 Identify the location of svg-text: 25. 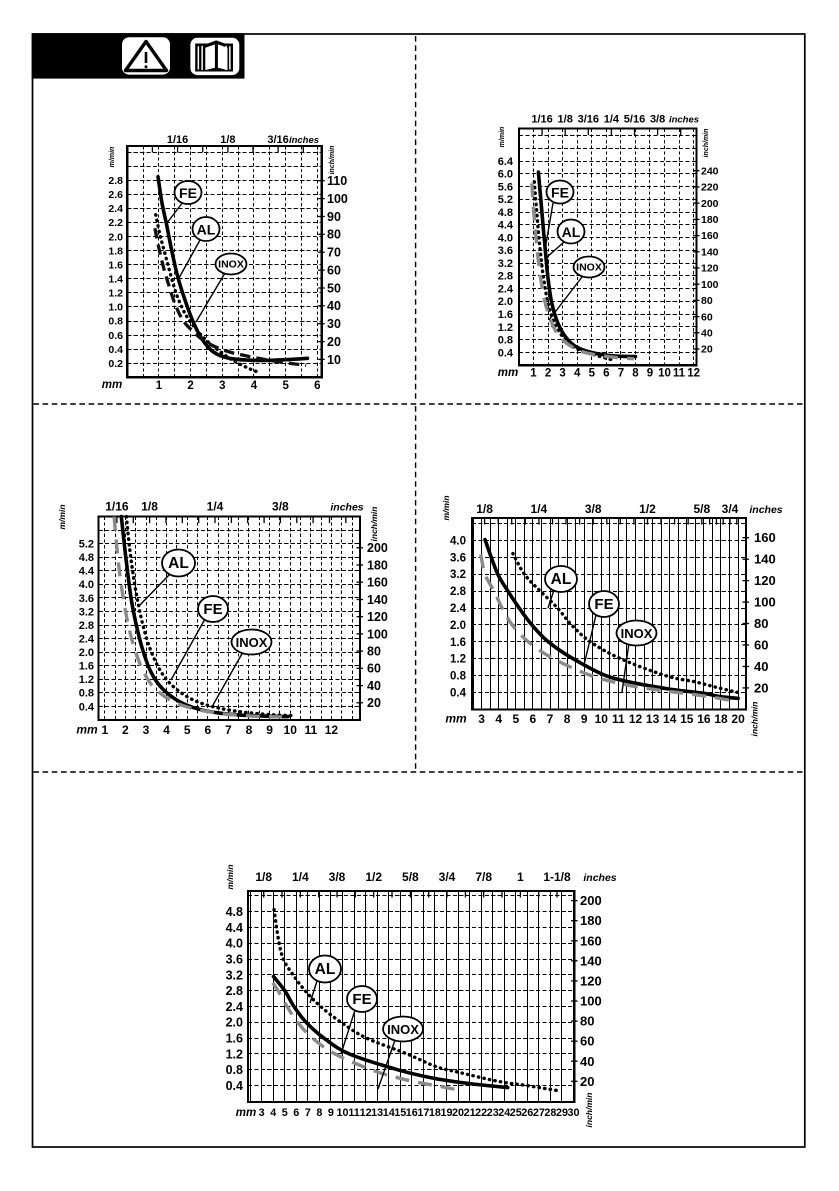
(516, 1113).